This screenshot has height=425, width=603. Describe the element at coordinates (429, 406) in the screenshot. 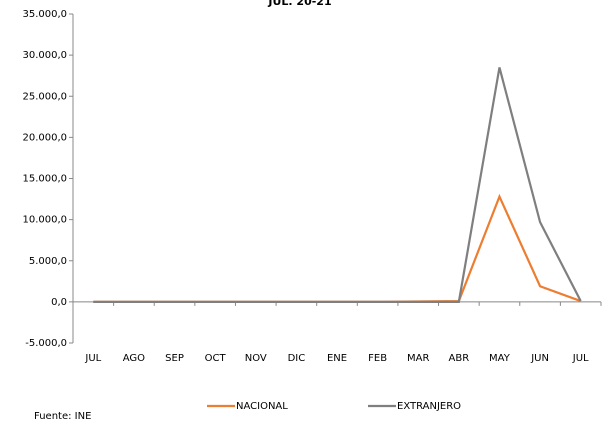

I see `legend-label: EXTRANJERO` at that location.